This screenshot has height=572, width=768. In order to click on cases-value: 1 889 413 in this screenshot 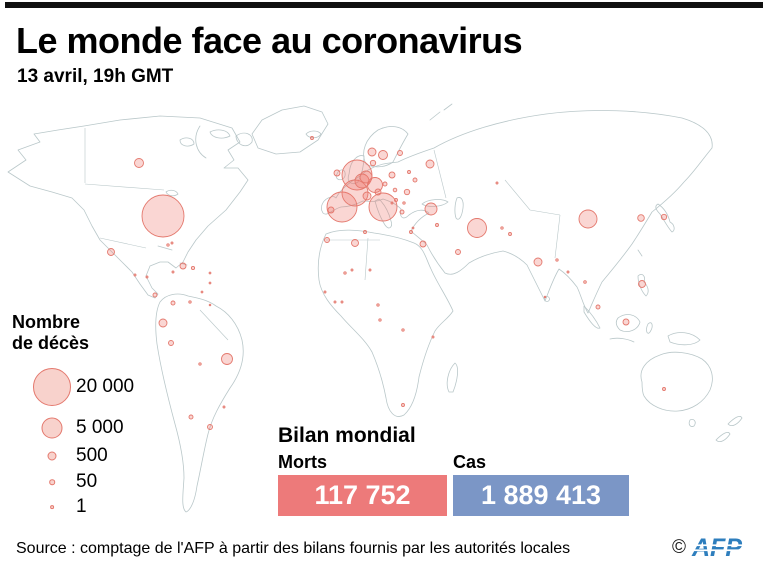, I will do `click(541, 495)`.